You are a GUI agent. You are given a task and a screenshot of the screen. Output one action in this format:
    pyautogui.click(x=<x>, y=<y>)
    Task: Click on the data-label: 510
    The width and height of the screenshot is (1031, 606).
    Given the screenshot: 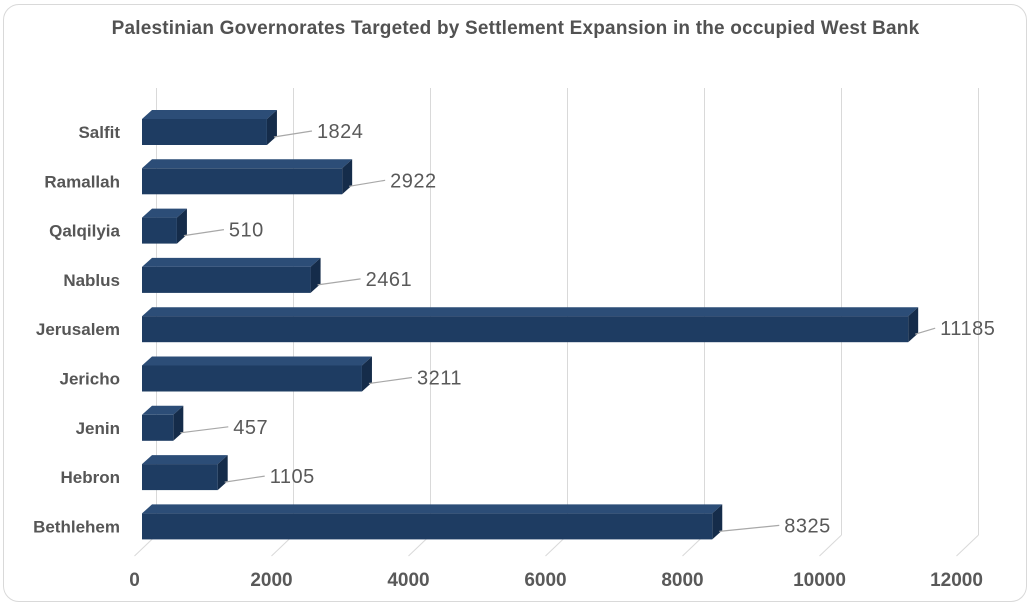 What is the action you would take?
    pyautogui.click(x=246, y=231)
    